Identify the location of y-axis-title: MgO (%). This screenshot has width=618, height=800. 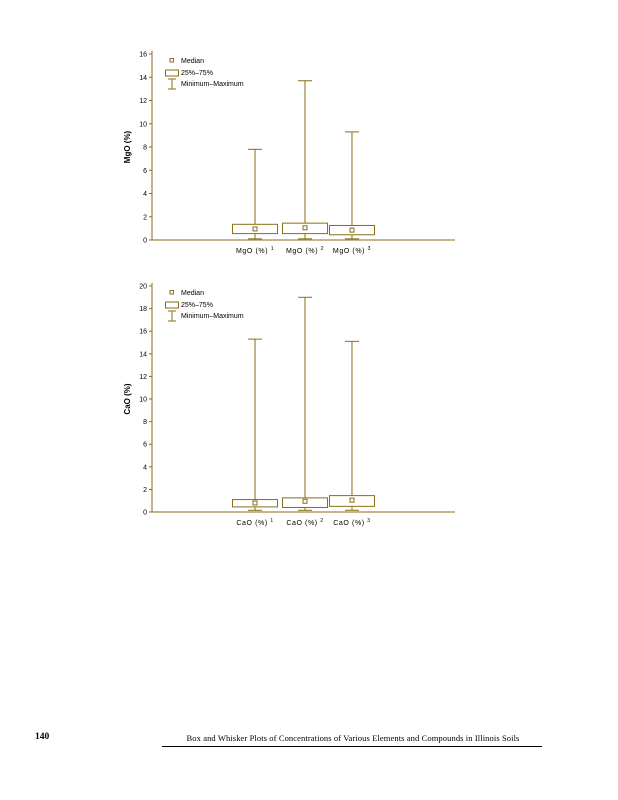
(127, 146).